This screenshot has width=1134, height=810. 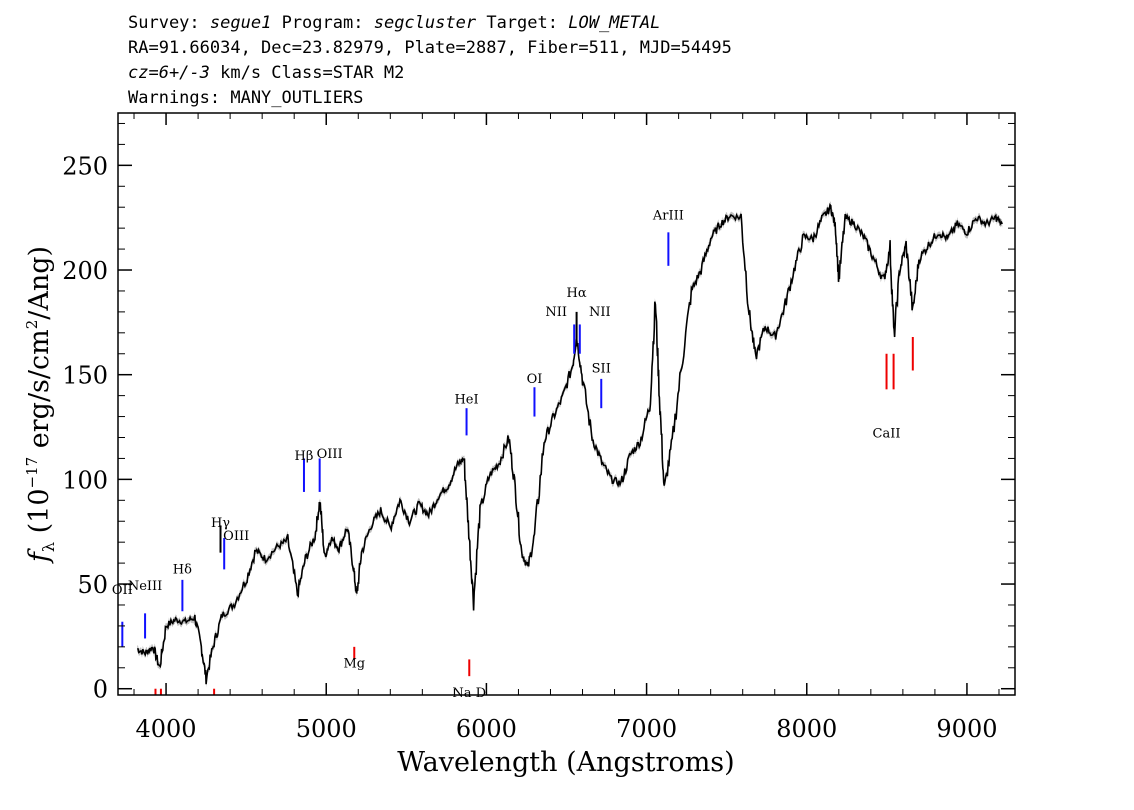 I want to click on y-axis-title: fλ (10−17 erg/s/cm2/Ang), so click(x=40, y=405).